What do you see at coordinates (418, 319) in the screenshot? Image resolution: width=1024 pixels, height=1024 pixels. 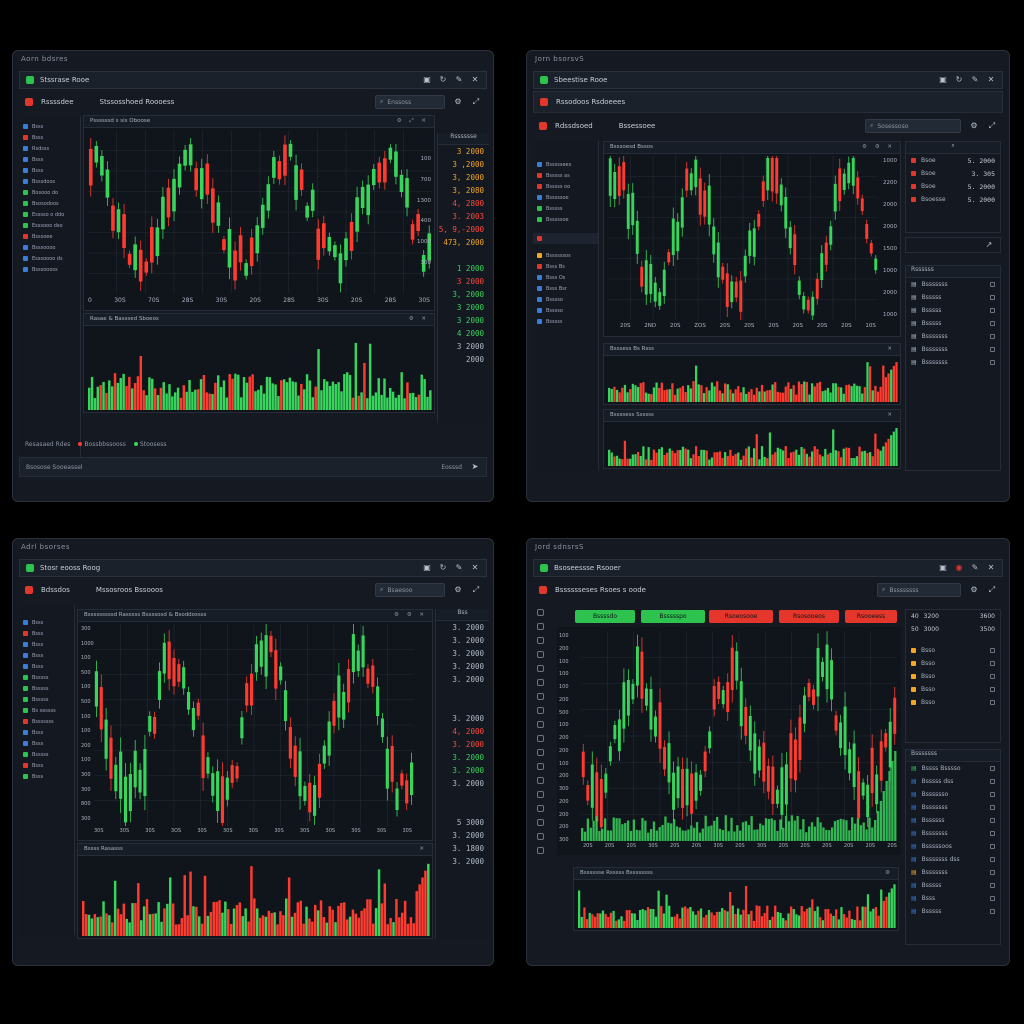 I see `volume-tools-icon: ⚙ ✕` at bounding box center [418, 319].